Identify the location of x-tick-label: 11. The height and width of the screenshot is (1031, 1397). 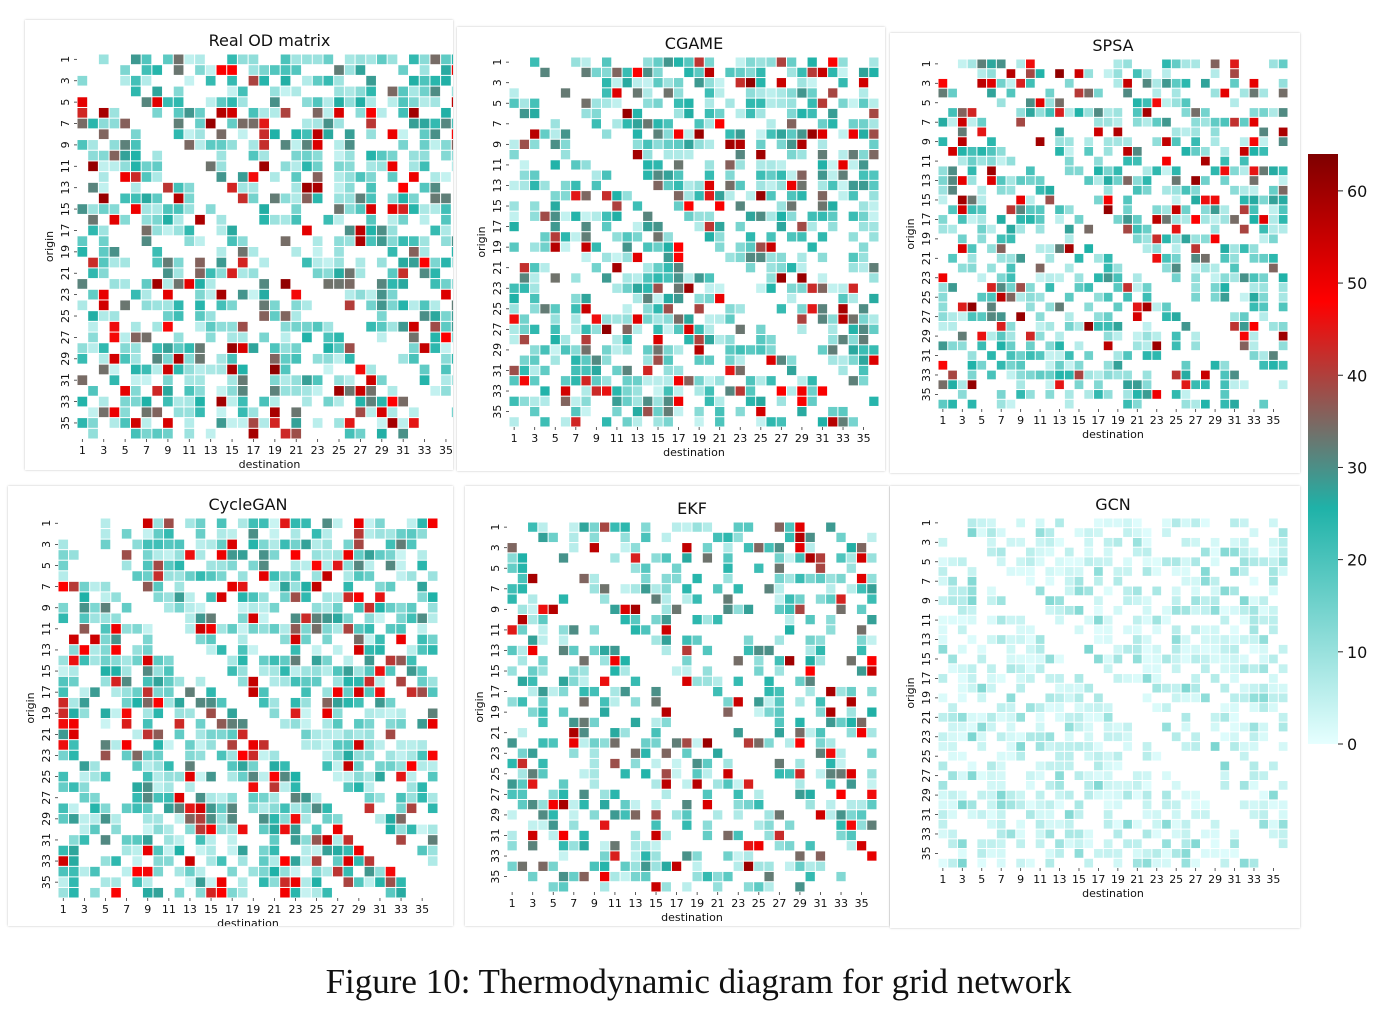
(617, 438).